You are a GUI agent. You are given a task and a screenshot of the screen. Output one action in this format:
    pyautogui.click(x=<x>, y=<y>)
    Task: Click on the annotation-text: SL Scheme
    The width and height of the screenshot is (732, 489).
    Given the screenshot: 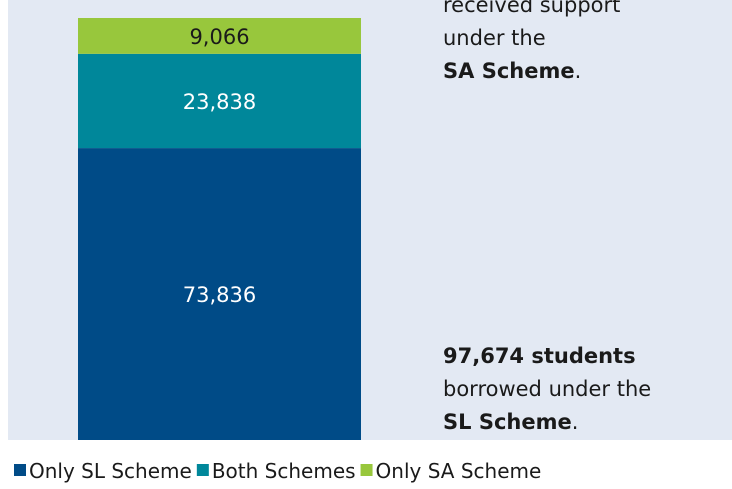 What is the action you would take?
    pyautogui.click(x=507, y=422)
    